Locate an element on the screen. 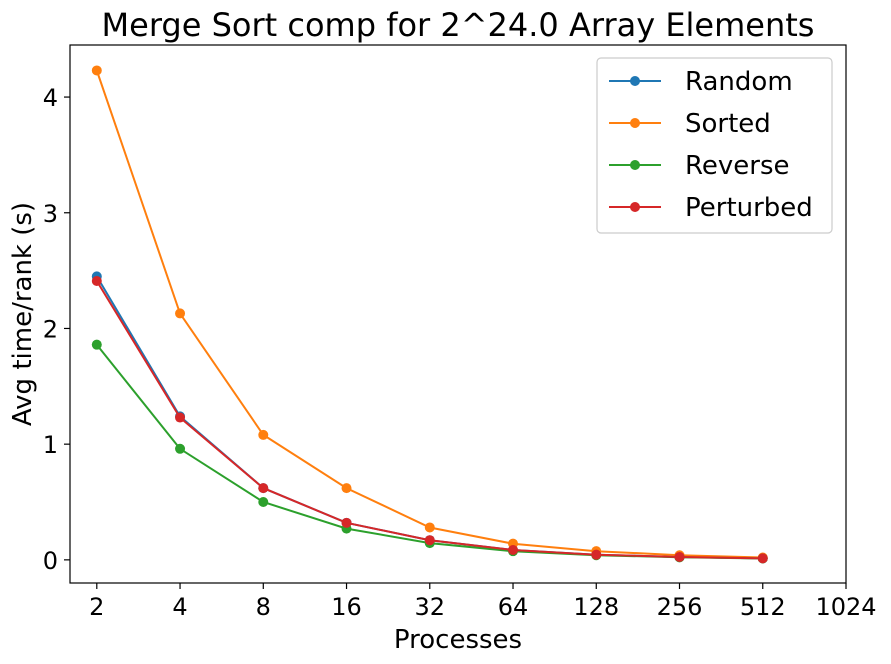 This screenshot has height=664, width=891. x-tick-label: 1024 is located at coordinates (845, 607).